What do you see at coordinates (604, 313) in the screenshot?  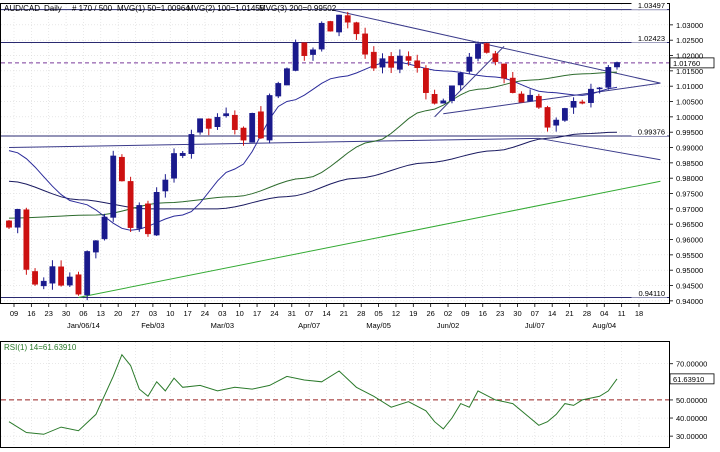 I see `x-tick-label-34: 04` at bounding box center [604, 313].